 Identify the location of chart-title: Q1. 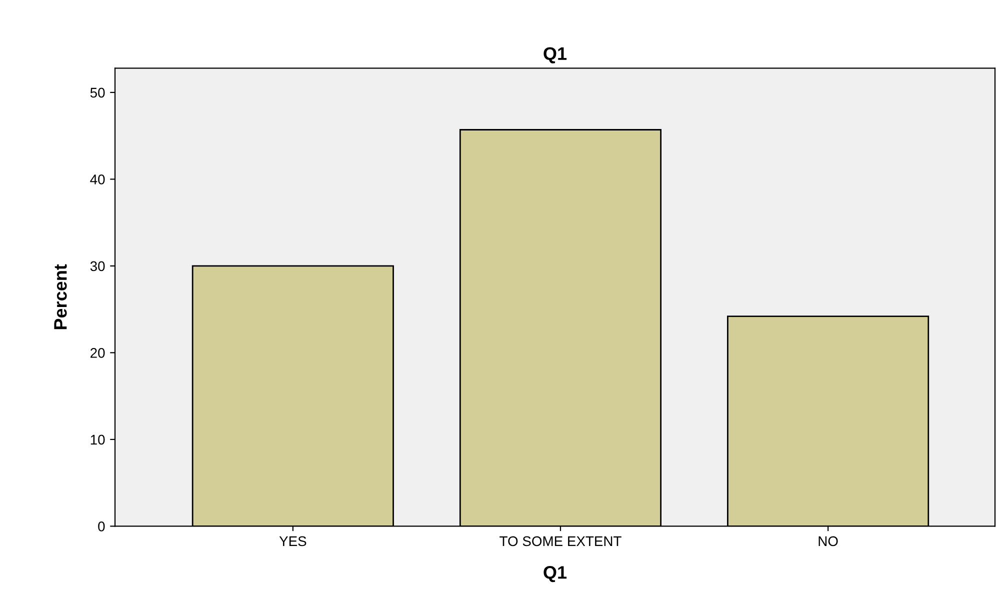
(555, 55).